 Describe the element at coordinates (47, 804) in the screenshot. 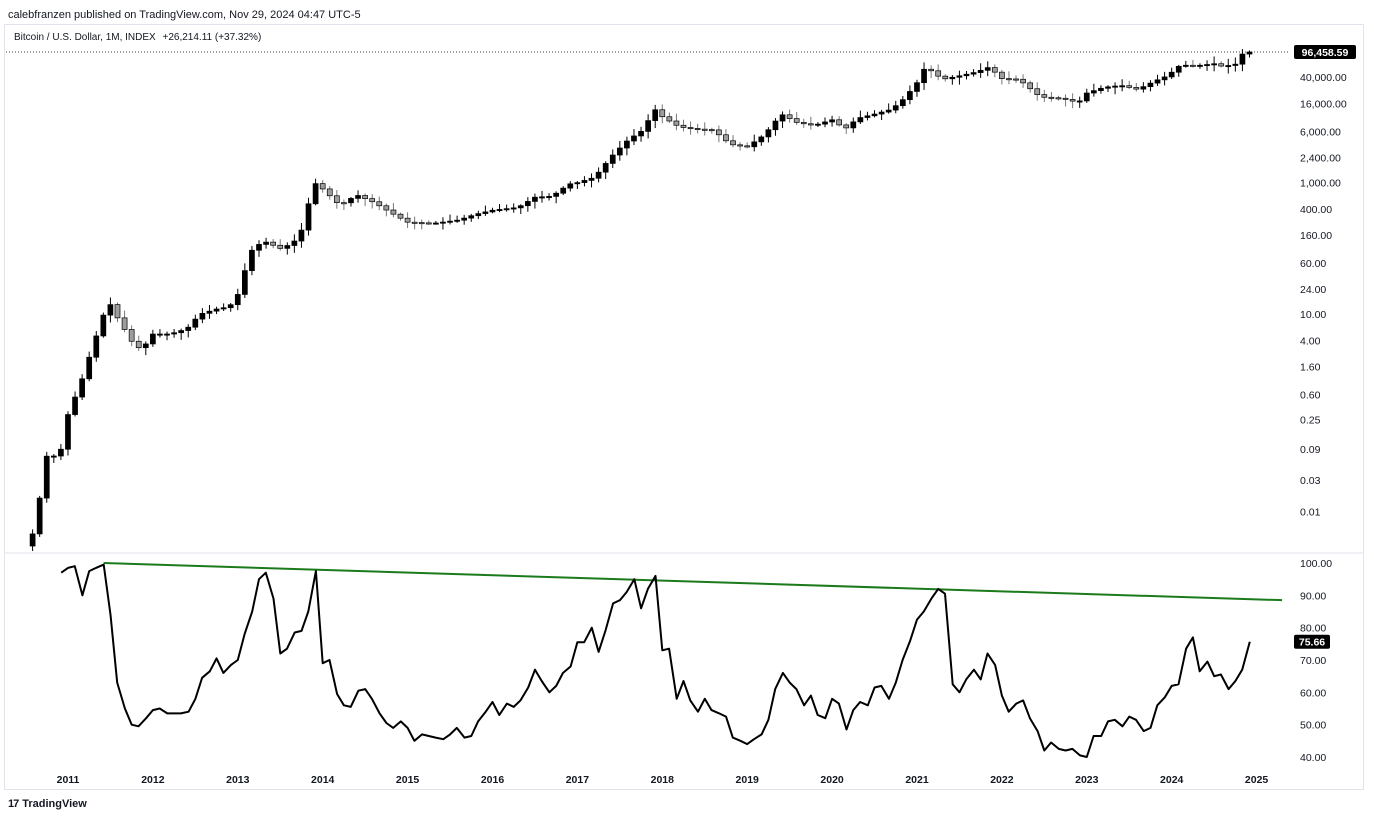

I see `tradingview-brand: 17 TradingView` at that location.